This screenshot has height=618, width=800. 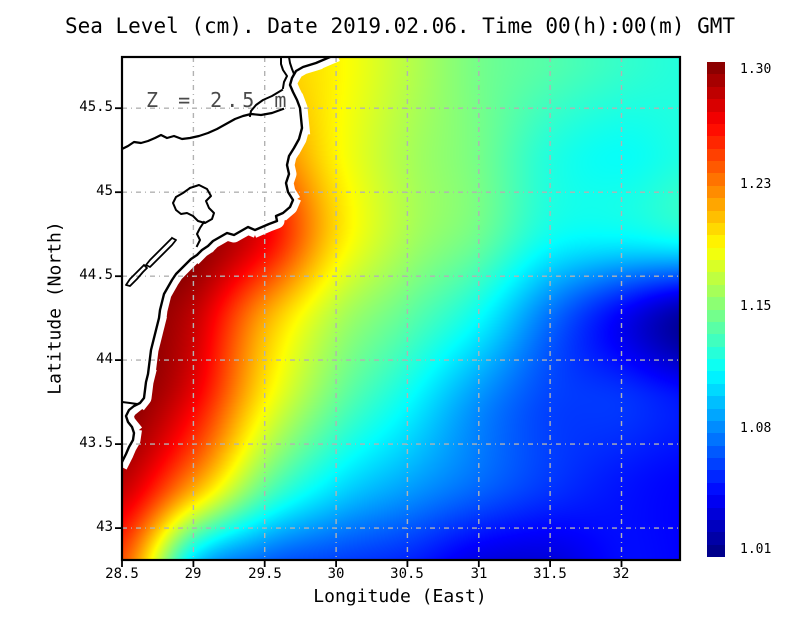 What do you see at coordinates (756, 306) in the screenshot?
I see `colorbar-tick-label: 1.15` at bounding box center [756, 306].